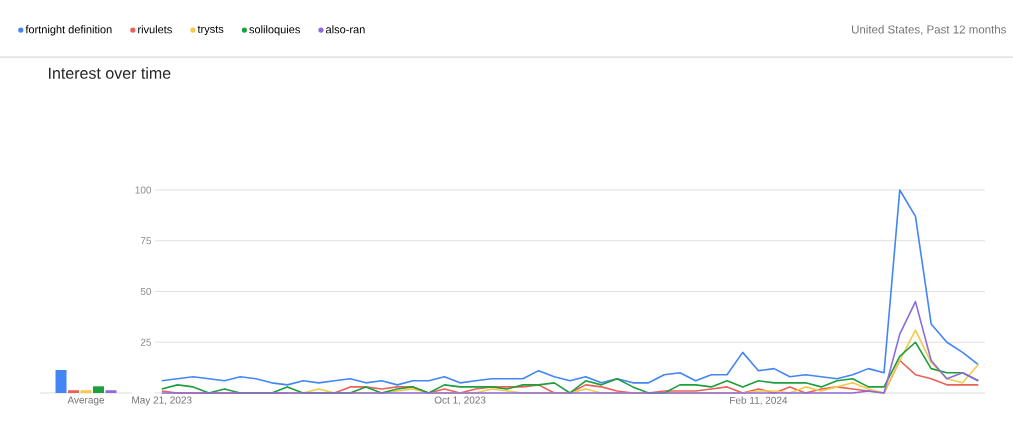 This screenshot has width=1013, height=430. I want to click on x-tick-label: Feb 11, 2024, so click(759, 401).